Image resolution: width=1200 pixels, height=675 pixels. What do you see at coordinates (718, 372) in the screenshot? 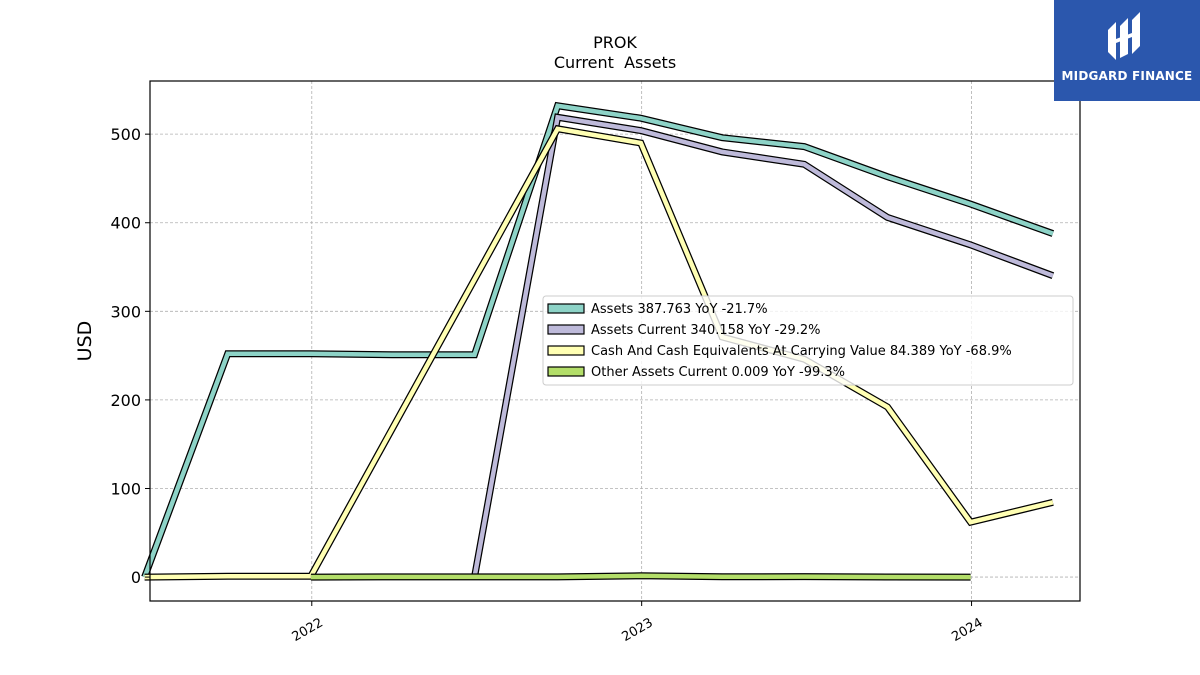
I see `legend-label: Other Assets Current 0.009 YoY -99.3%` at bounding box center [718, 372].